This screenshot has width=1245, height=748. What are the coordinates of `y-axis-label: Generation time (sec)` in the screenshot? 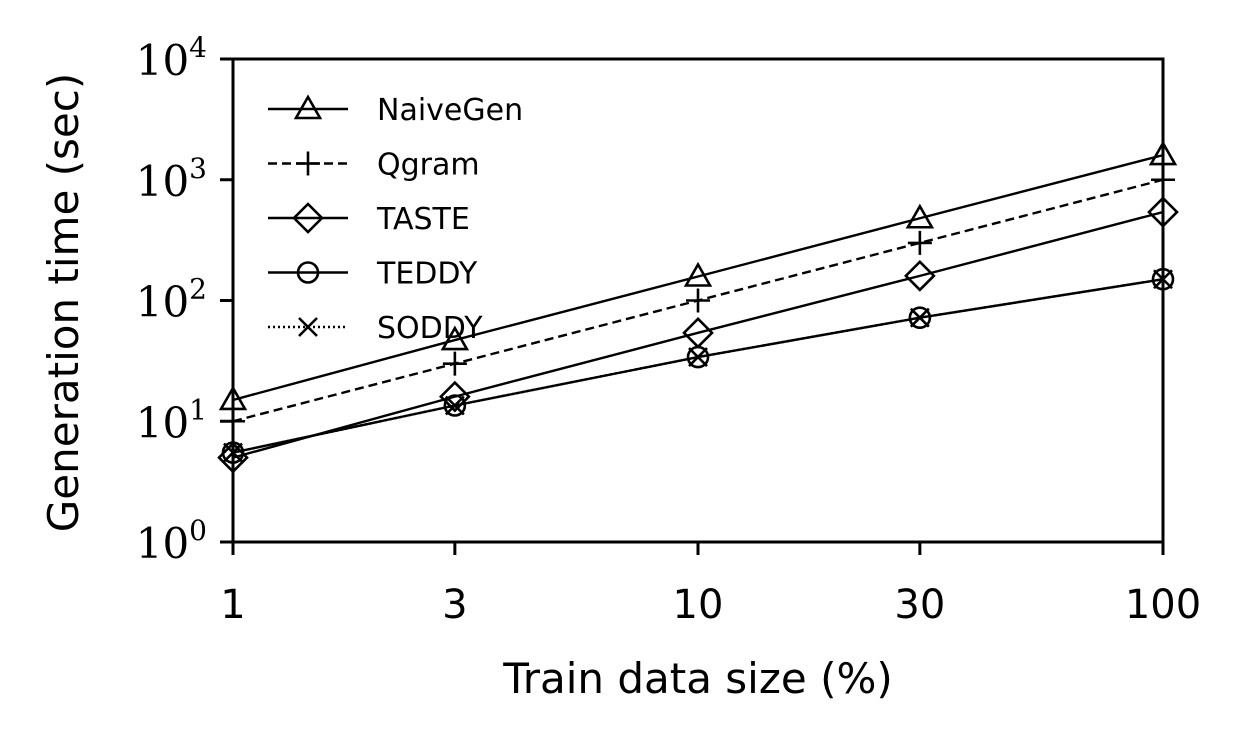 It's located at (63, 302).